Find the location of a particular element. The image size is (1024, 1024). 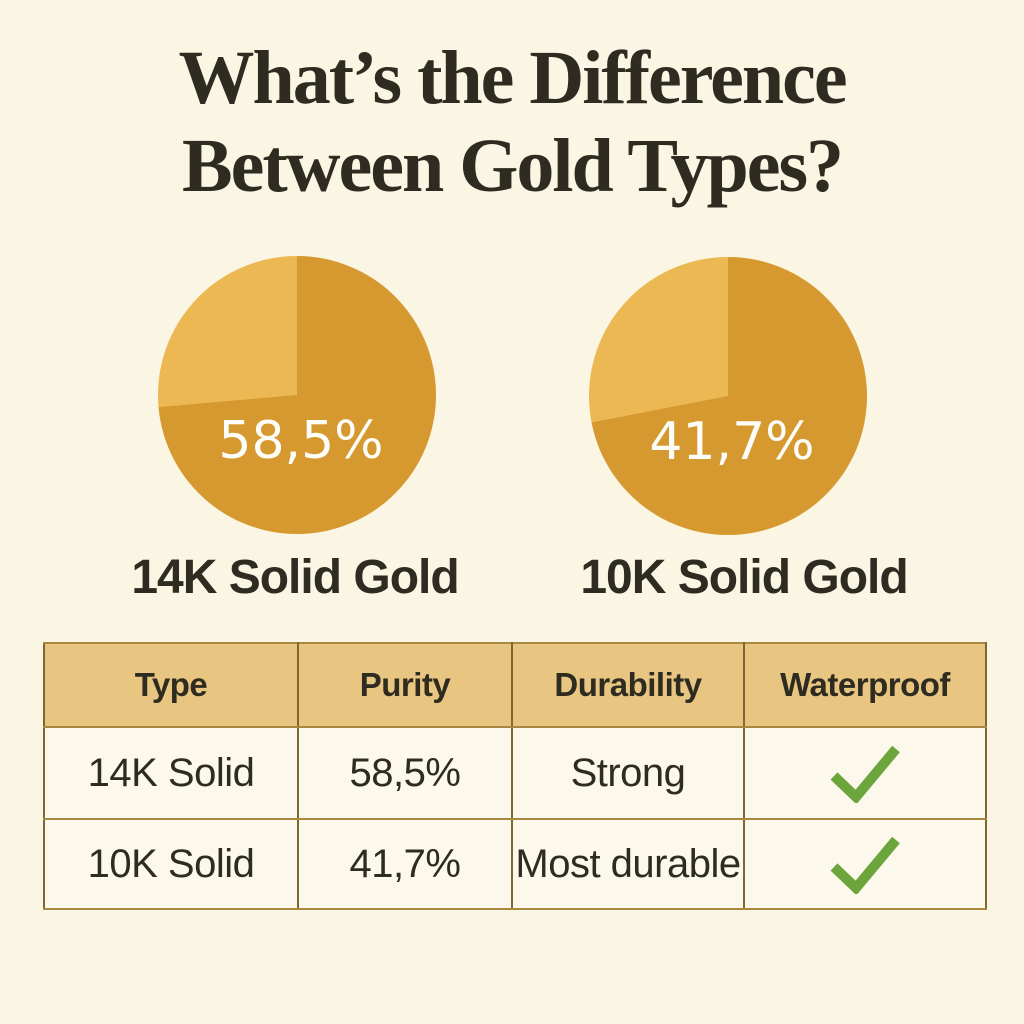

title-line-2: Between Gold Types? is located at coordinates (512, 166).